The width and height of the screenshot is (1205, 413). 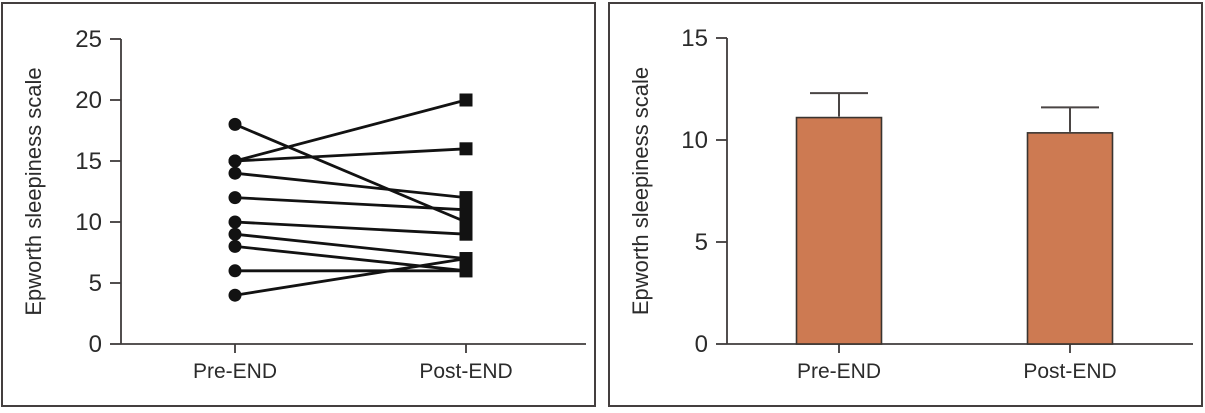 I want to click on y-tick-label: 20, so click(x=88, y=100).